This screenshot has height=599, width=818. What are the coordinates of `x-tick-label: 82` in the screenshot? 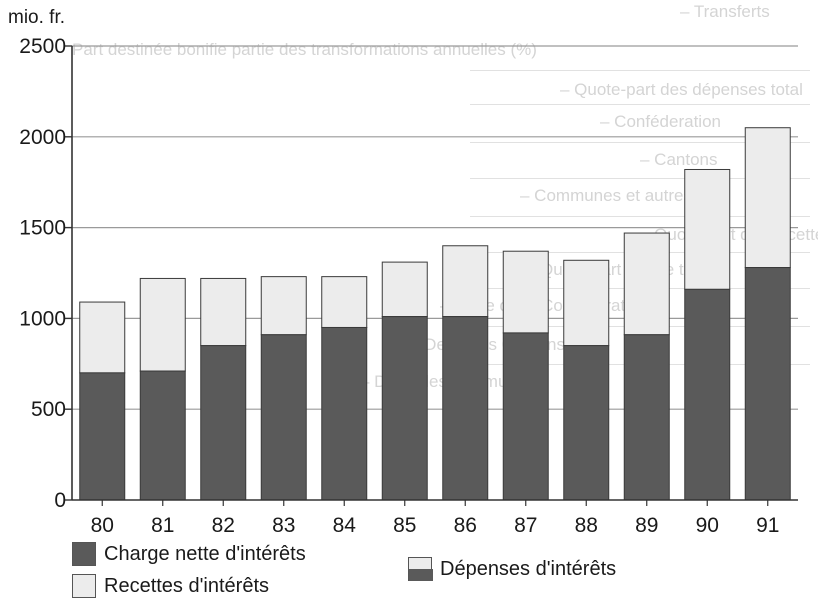 It's located at (223, 525).